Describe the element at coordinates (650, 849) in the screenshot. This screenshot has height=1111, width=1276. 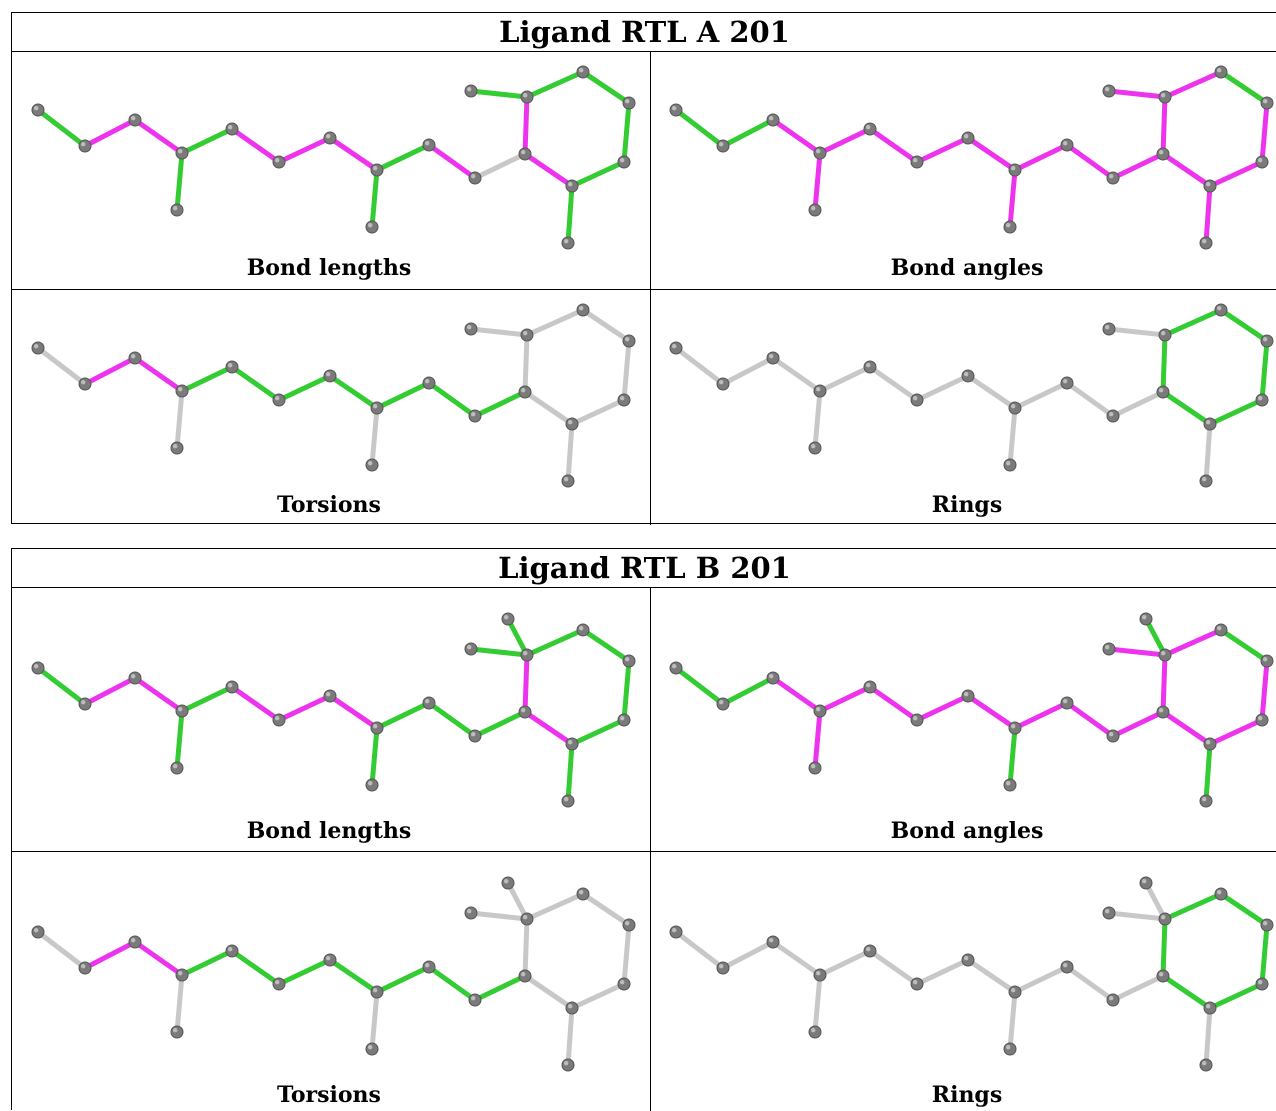
I see `divider` at that location.